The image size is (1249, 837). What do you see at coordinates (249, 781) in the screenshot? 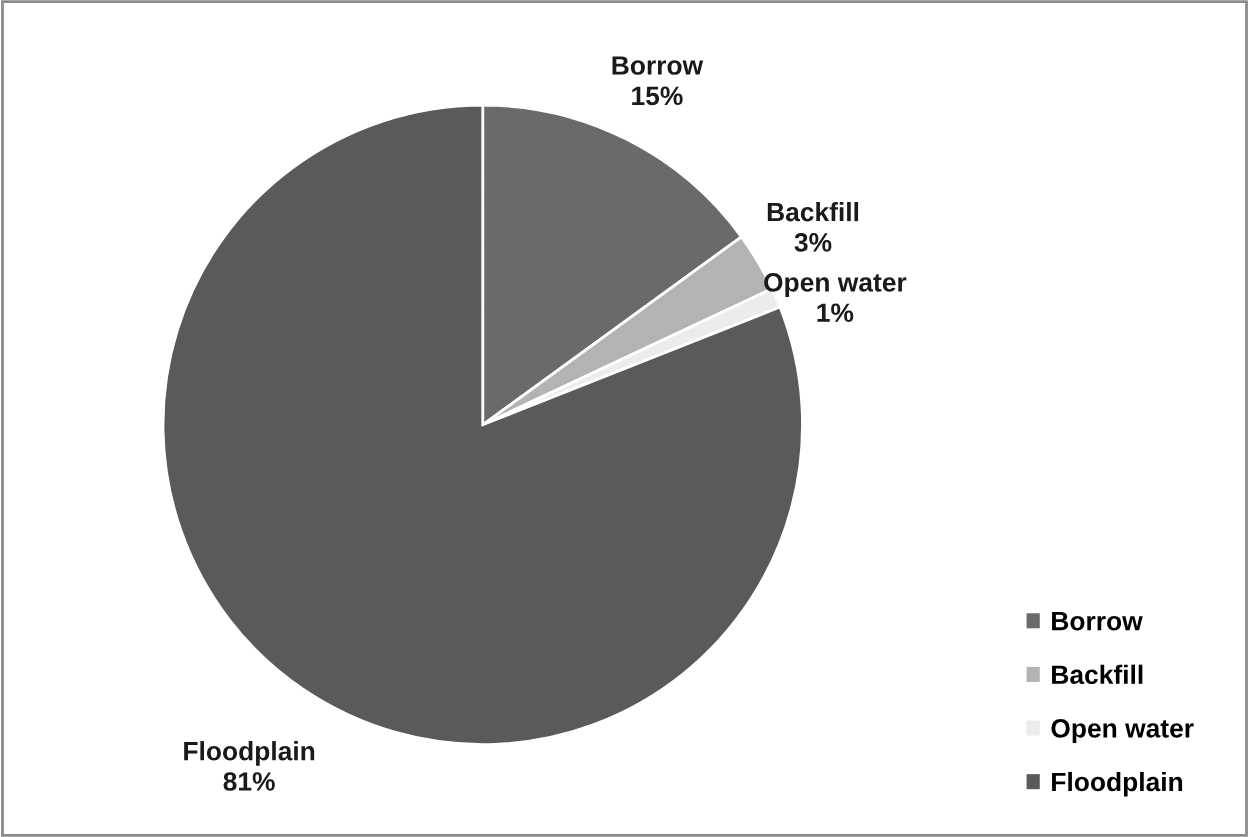
I see `data-label: 81%` at bounding box center [249, 781].